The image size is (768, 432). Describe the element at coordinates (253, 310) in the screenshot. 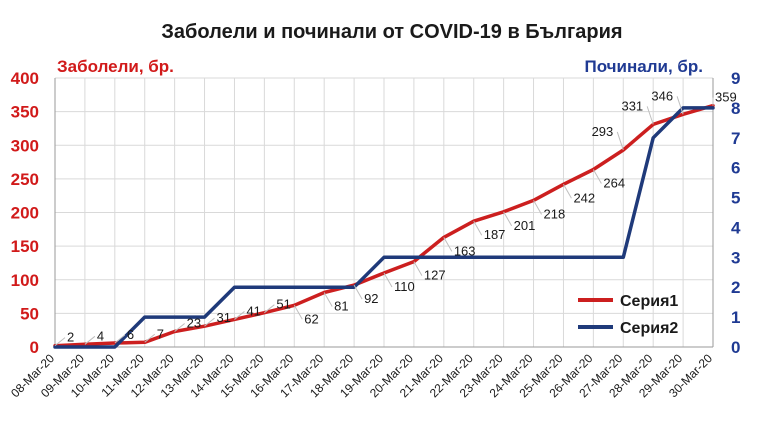

I see `data-label: 41` at that location.